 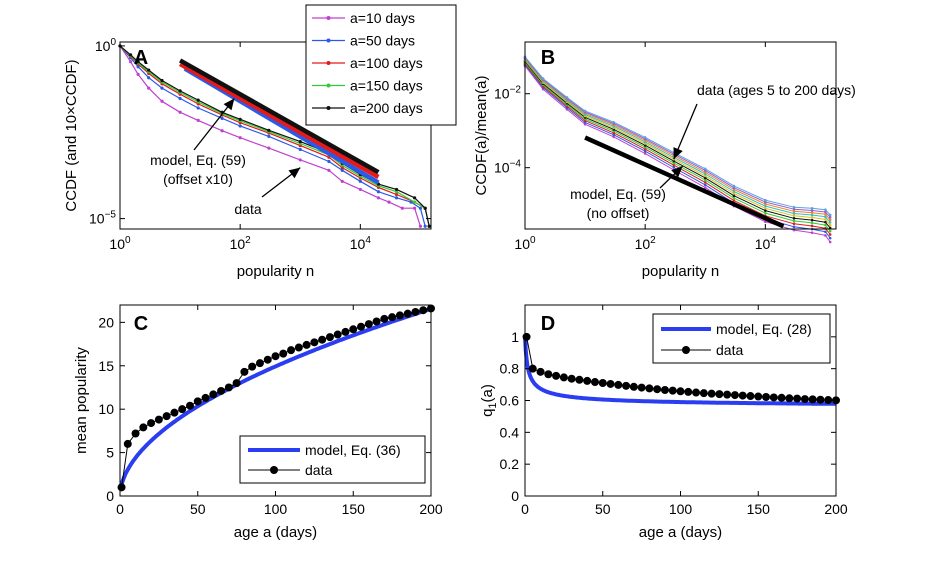 I want to click on y-axis-label: CCDF(a)/mean(a), so click(x=481, y=135).